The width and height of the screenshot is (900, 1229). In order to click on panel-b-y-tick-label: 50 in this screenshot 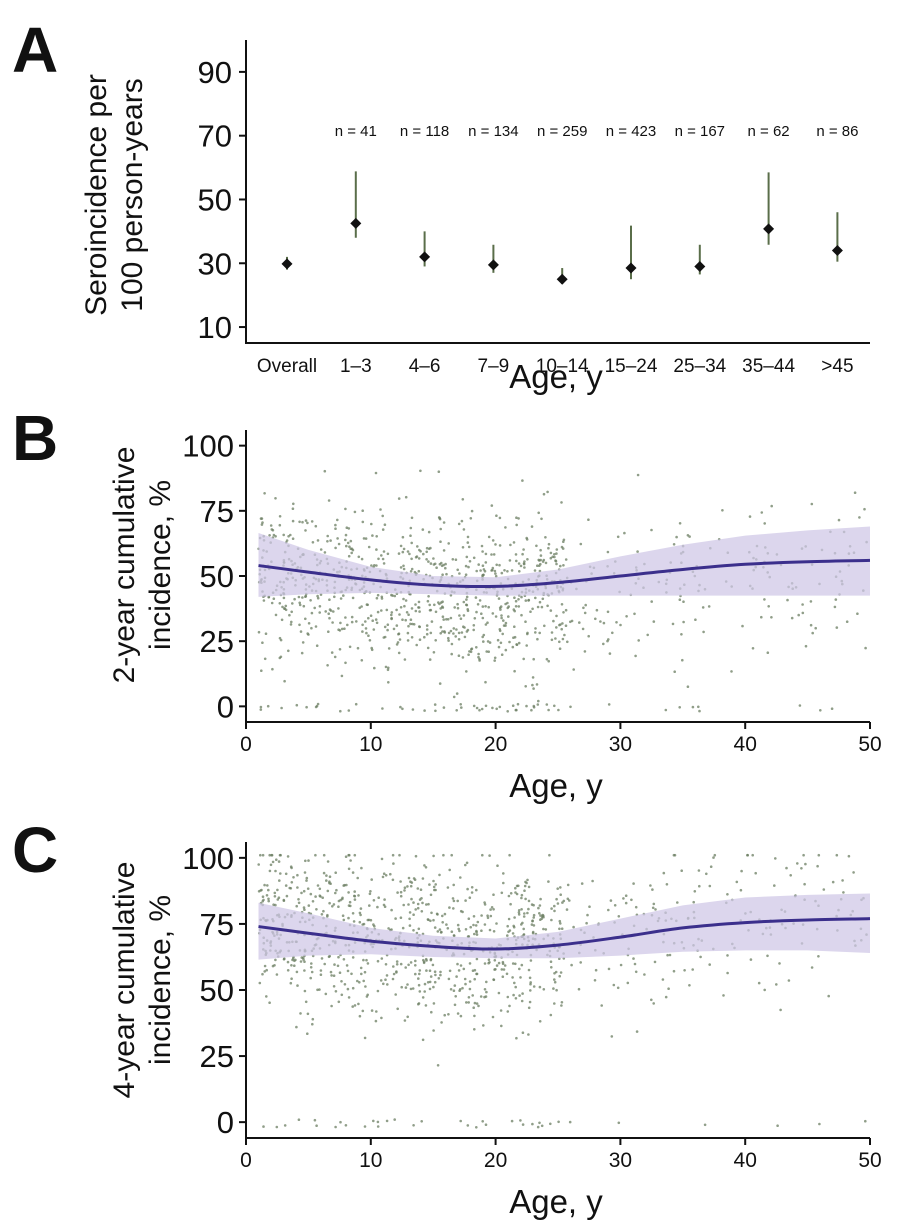, I will do `click(217, 576)`.